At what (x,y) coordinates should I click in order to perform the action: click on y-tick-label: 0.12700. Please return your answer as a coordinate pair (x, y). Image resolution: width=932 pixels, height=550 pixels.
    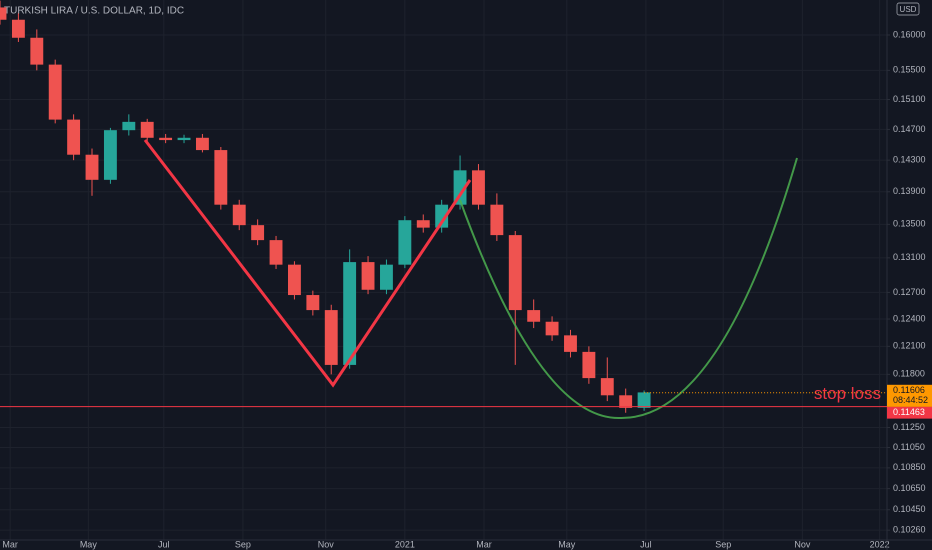
    Looking at the image, I should click on (909, 292).